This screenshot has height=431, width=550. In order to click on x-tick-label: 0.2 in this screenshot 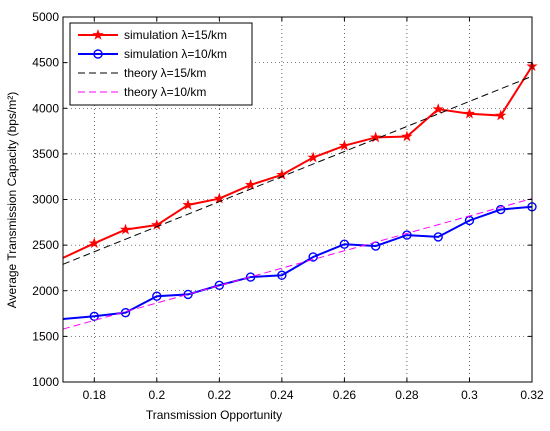, I will do `click(156, 395)`.